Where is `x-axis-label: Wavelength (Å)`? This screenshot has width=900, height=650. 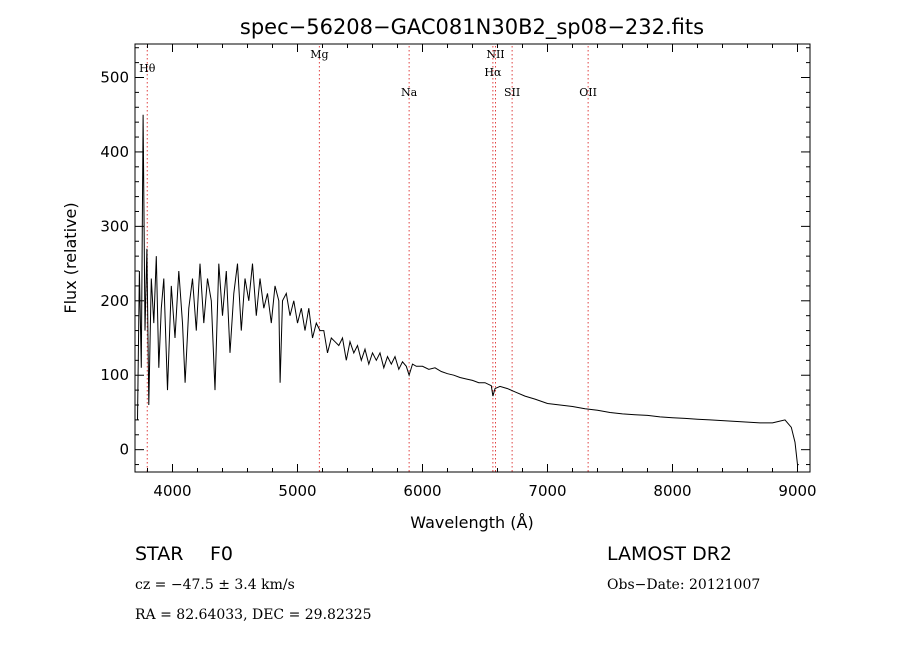
x-axis-label: Wavelength (Å) is located at coordinates (471, 522).